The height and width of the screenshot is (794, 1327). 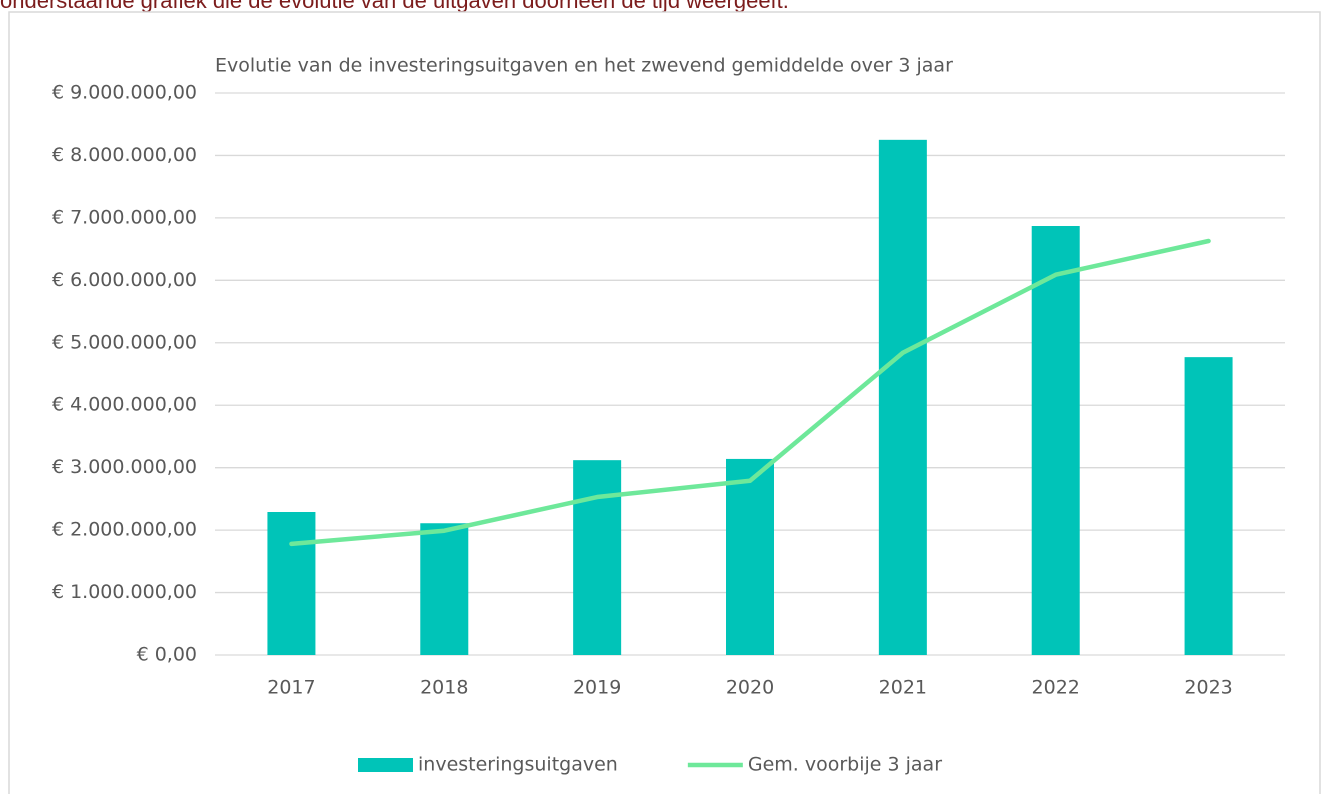 I want to click on legend-label: investeringsuitgaven, so click(x=518, y=765).